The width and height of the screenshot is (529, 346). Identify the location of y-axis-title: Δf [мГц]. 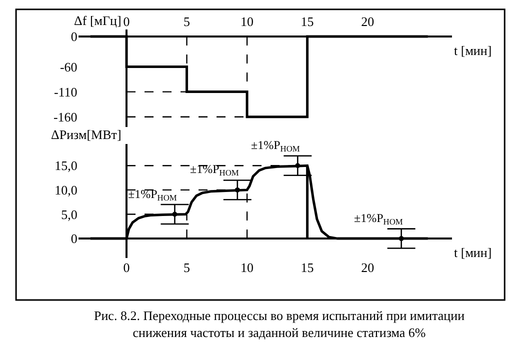
(98, 20).